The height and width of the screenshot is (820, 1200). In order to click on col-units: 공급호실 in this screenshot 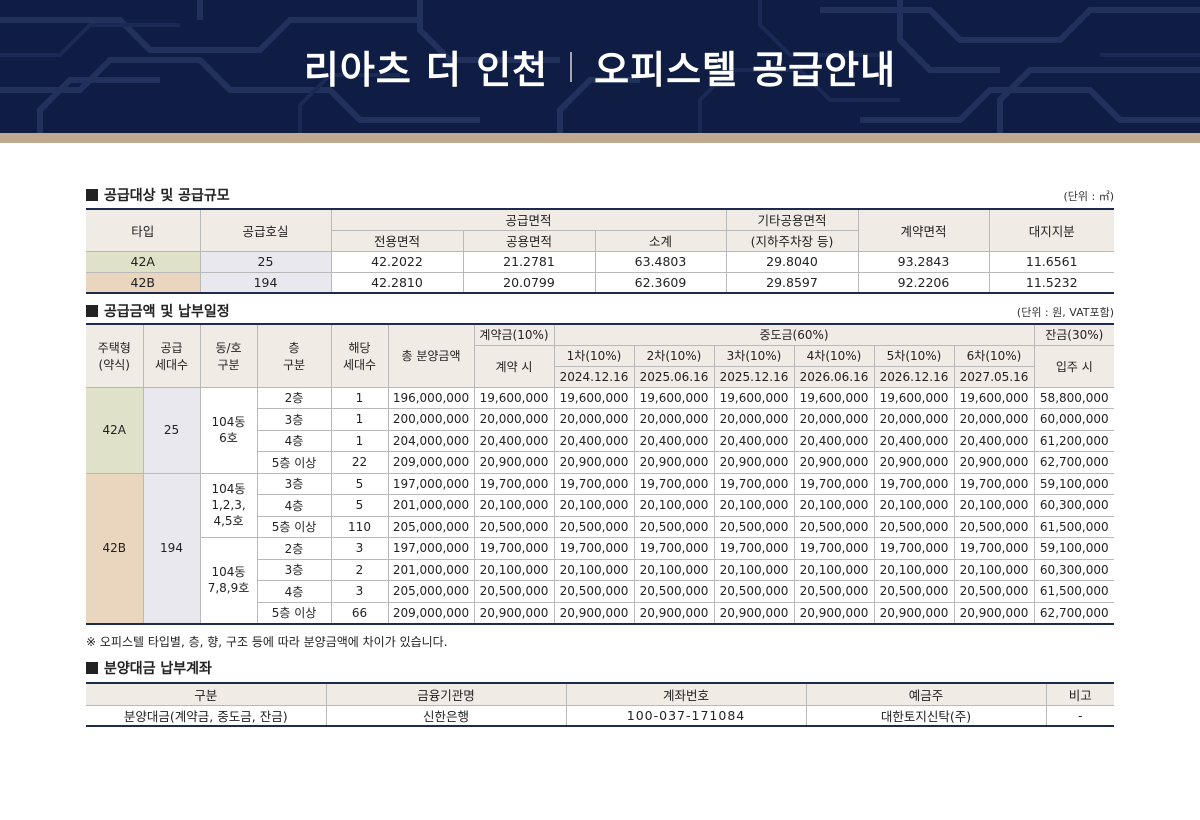, I will do `click(265, 230)`.